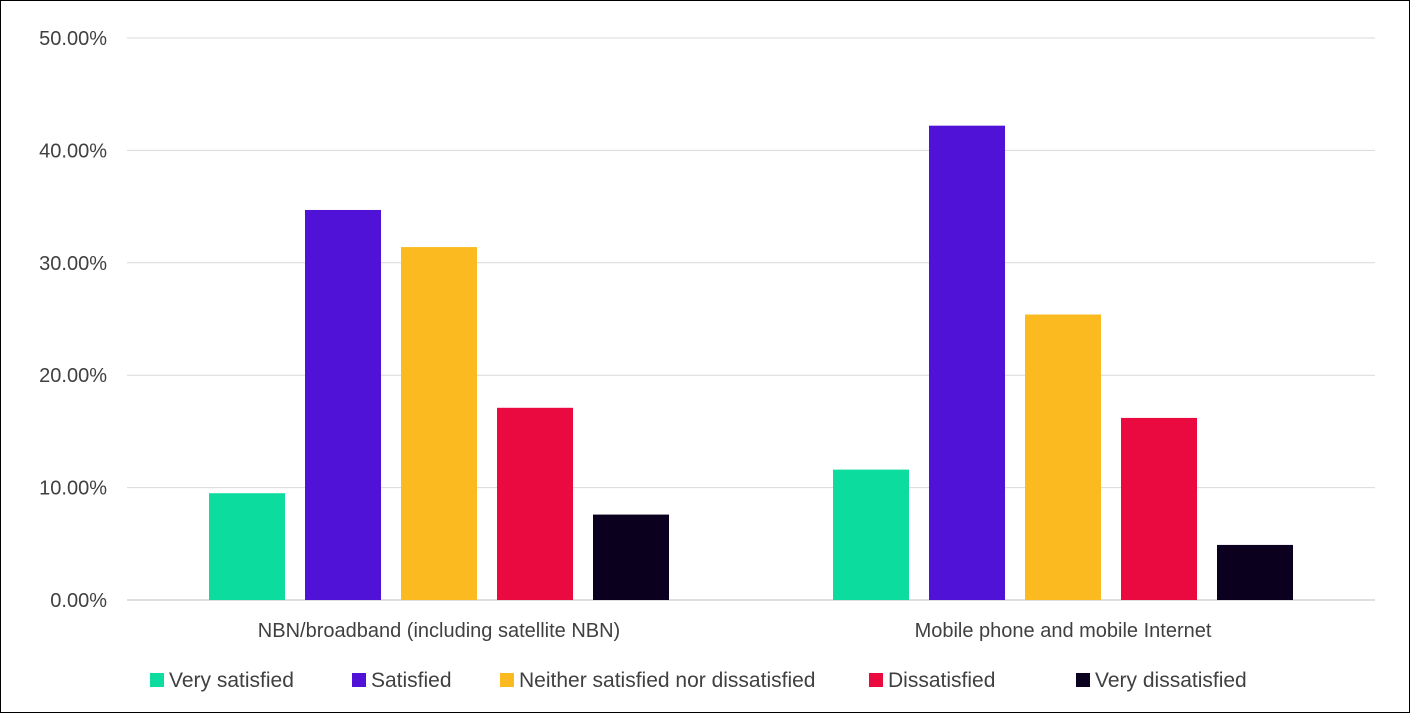 Image resolution: width=1410 pixels, height=713 pixels. What do you see at coordinates (73, 489) in the screenshot?
I see `y-tick-label: 10.00%` at bounding box center [73, 489].